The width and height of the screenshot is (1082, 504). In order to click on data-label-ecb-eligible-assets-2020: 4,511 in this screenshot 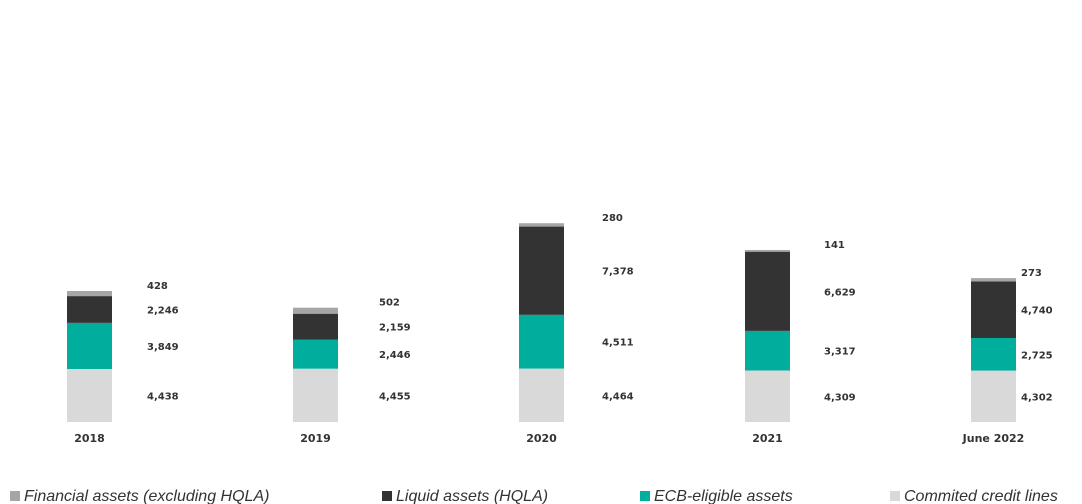, I will do `click(618, 343)`.